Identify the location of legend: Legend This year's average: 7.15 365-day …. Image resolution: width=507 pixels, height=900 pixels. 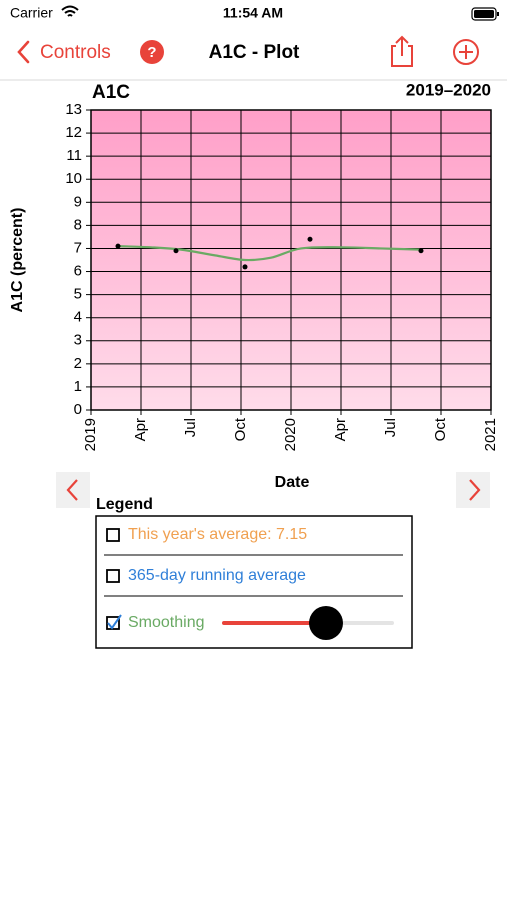
(254, 572).